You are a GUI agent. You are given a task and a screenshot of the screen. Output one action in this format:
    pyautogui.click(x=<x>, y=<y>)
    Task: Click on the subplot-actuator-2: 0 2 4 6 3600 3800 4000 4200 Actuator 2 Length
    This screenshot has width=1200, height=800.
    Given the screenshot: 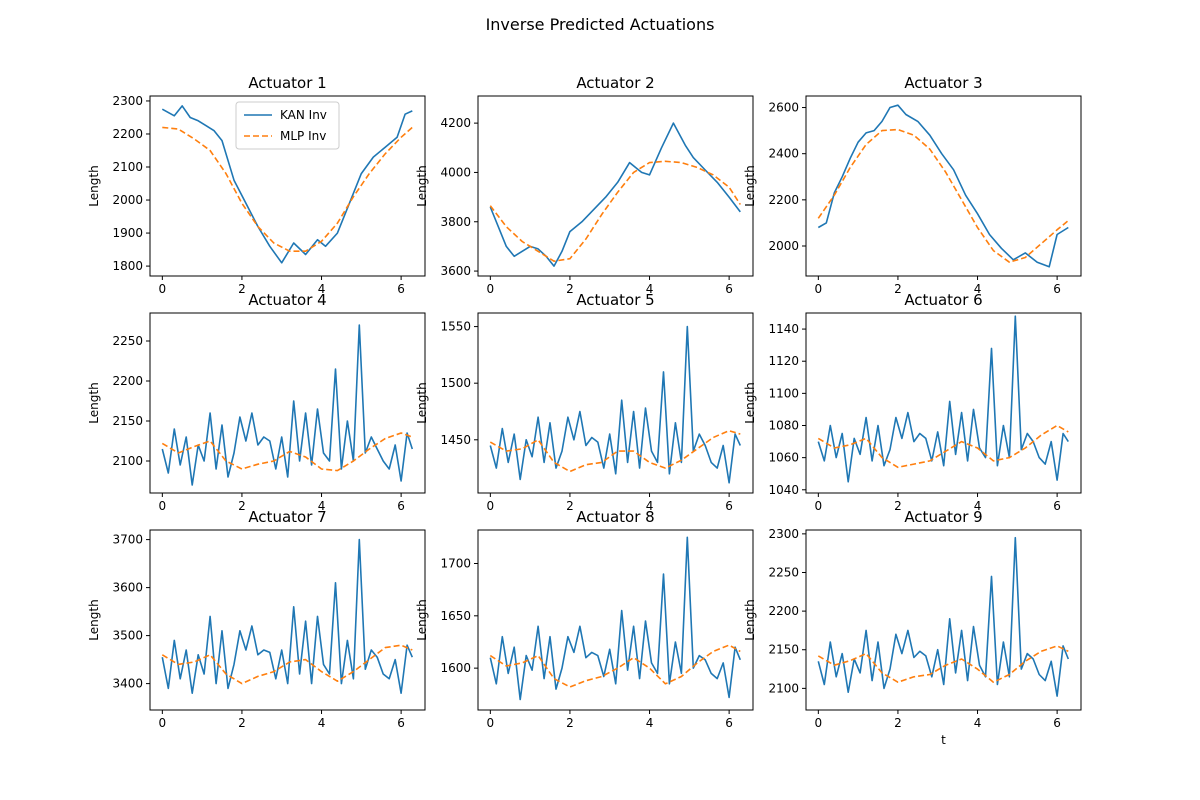 What is the action you would take?
    pyautogui.click(x=584, y=185)
    